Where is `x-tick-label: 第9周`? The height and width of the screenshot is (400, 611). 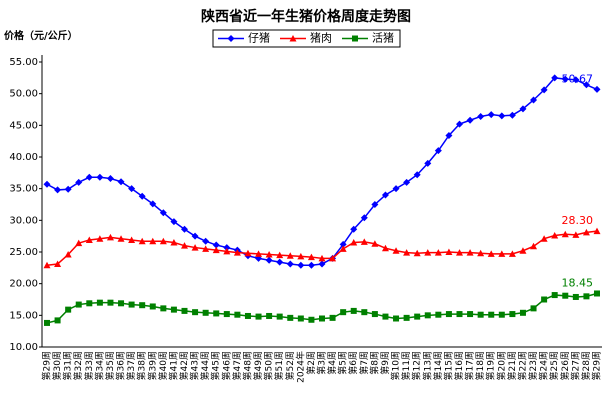 x-tick-label: 第9周 is located at coordinates (385, 363).